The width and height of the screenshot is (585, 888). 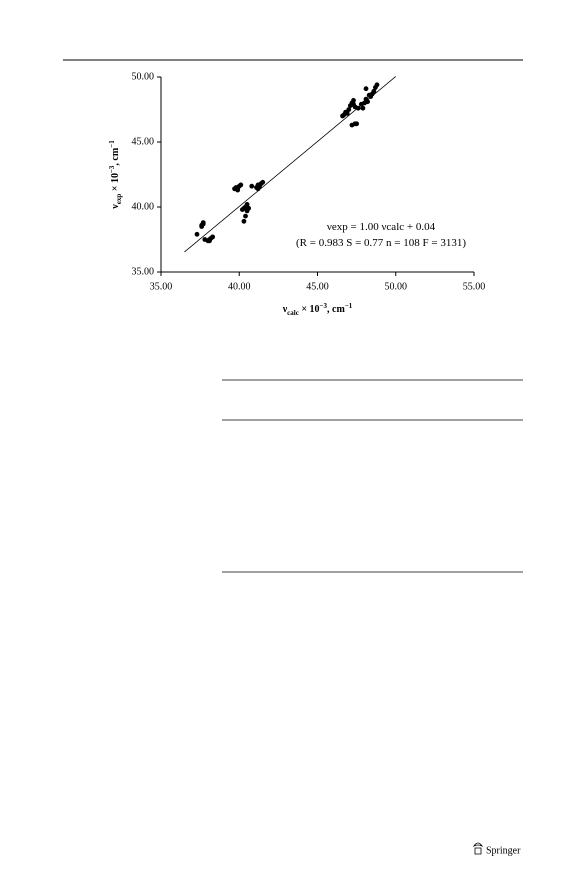 What do you see at coordinates (112, 144) in the screenshot?
I see `y-axis-label-part: −1` at bounding box center [112, 144].